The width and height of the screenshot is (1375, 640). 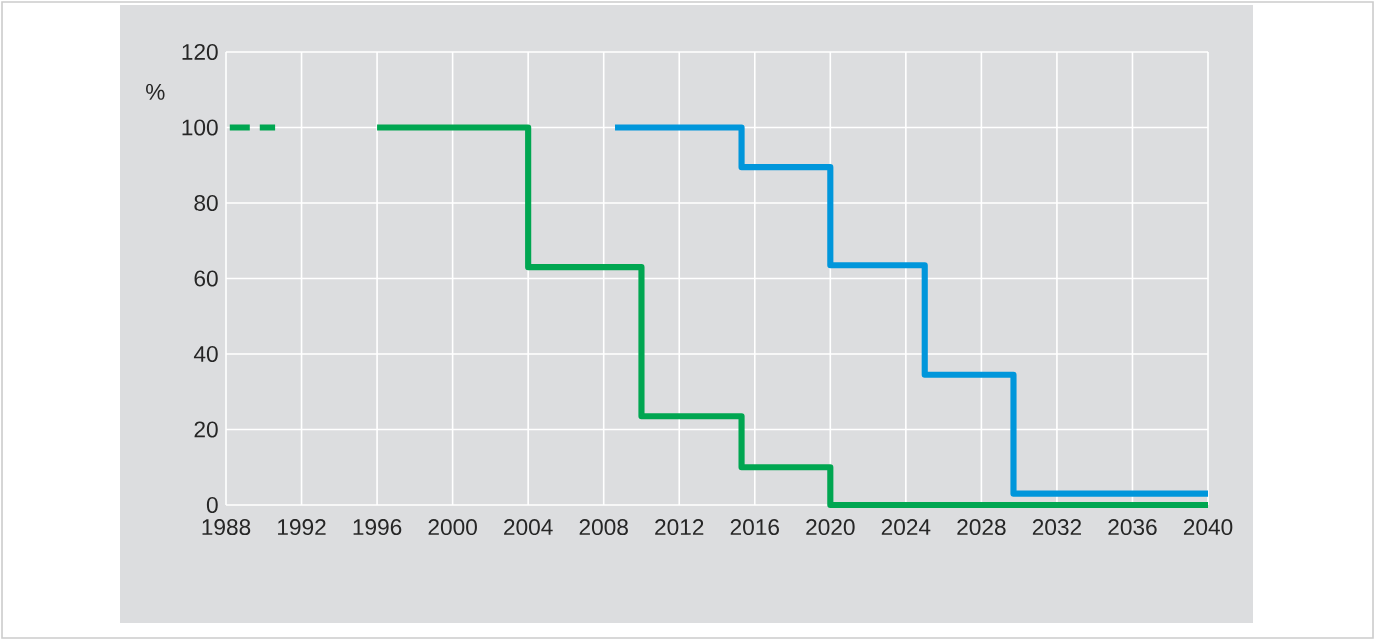 What do you see at coordinates (212, 505) in the screenshot?
I see `y-tick-label: 0` at bounding box center [212, 505].